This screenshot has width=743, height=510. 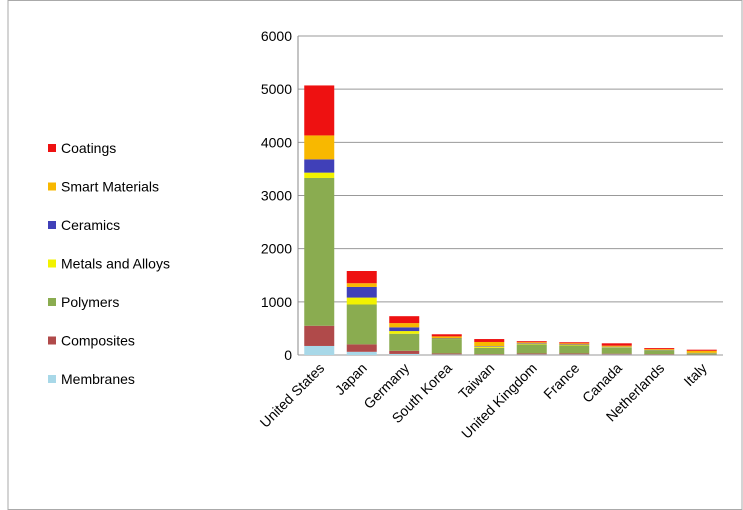 What do you see at coordinates (276, 142) in the screenshot?
I see `y-tick-label: 4000` at bounding box center [276, 142].